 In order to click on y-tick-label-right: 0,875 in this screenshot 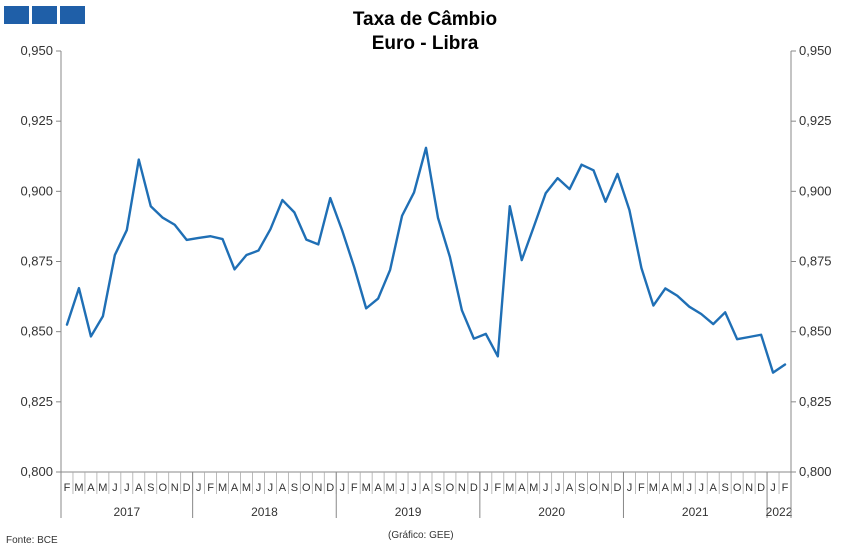, I will do `click(815, 261)`.